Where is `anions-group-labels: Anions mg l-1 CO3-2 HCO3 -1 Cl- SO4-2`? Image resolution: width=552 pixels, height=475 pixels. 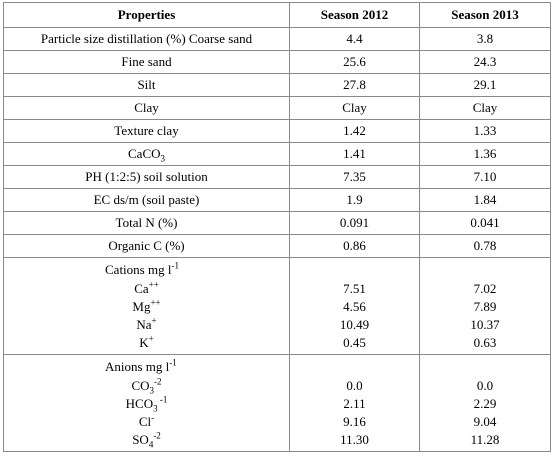
anions-group-labels: Anions mg l-1 CO3-2 HCO3 -1 Cl- SO4-2 is located at coordinates (146, 403).